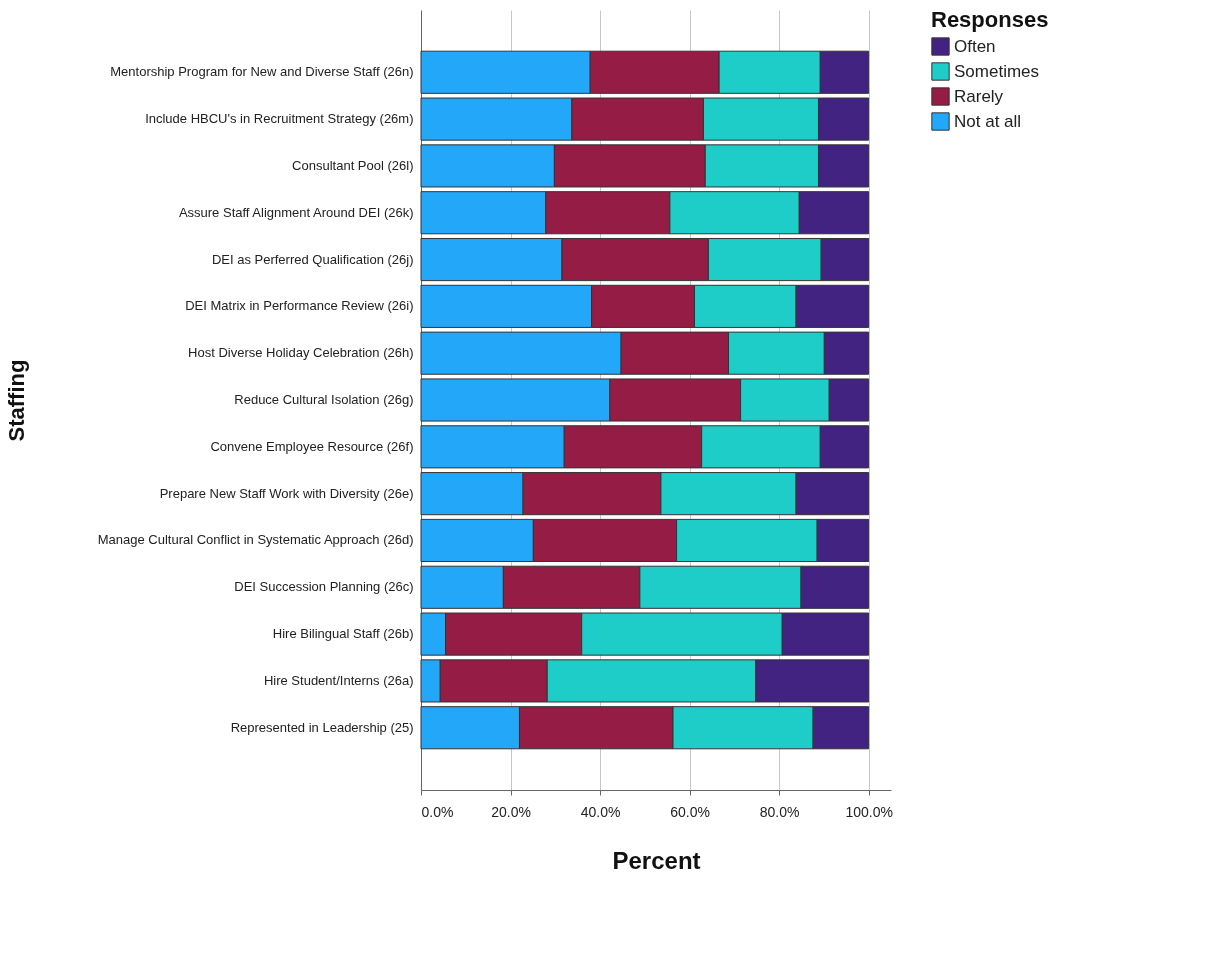 The width and height of the screenshot is (1228, 956). What do you see at coordinates (324, 587) in the screenshot?
I see `y-tick-label: DEI Succession Planning (26c)` at bounding box center [324, 587].